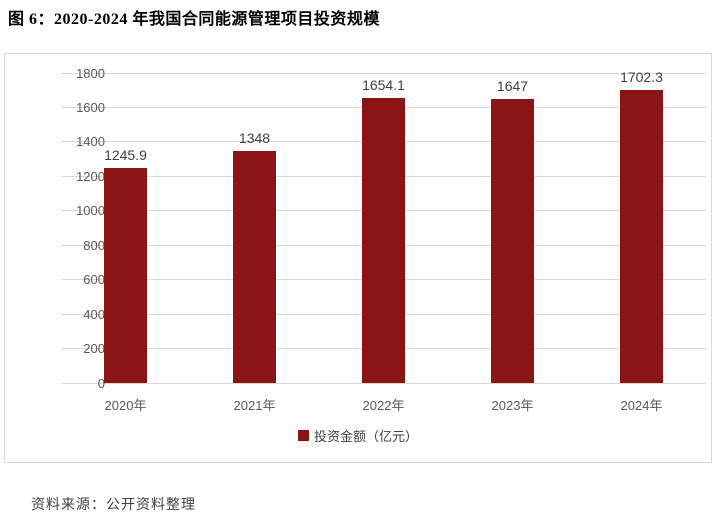 This screenshot has height=520, width=719. I want to click on bar-value-label: 1654.1, so click(383, 85).